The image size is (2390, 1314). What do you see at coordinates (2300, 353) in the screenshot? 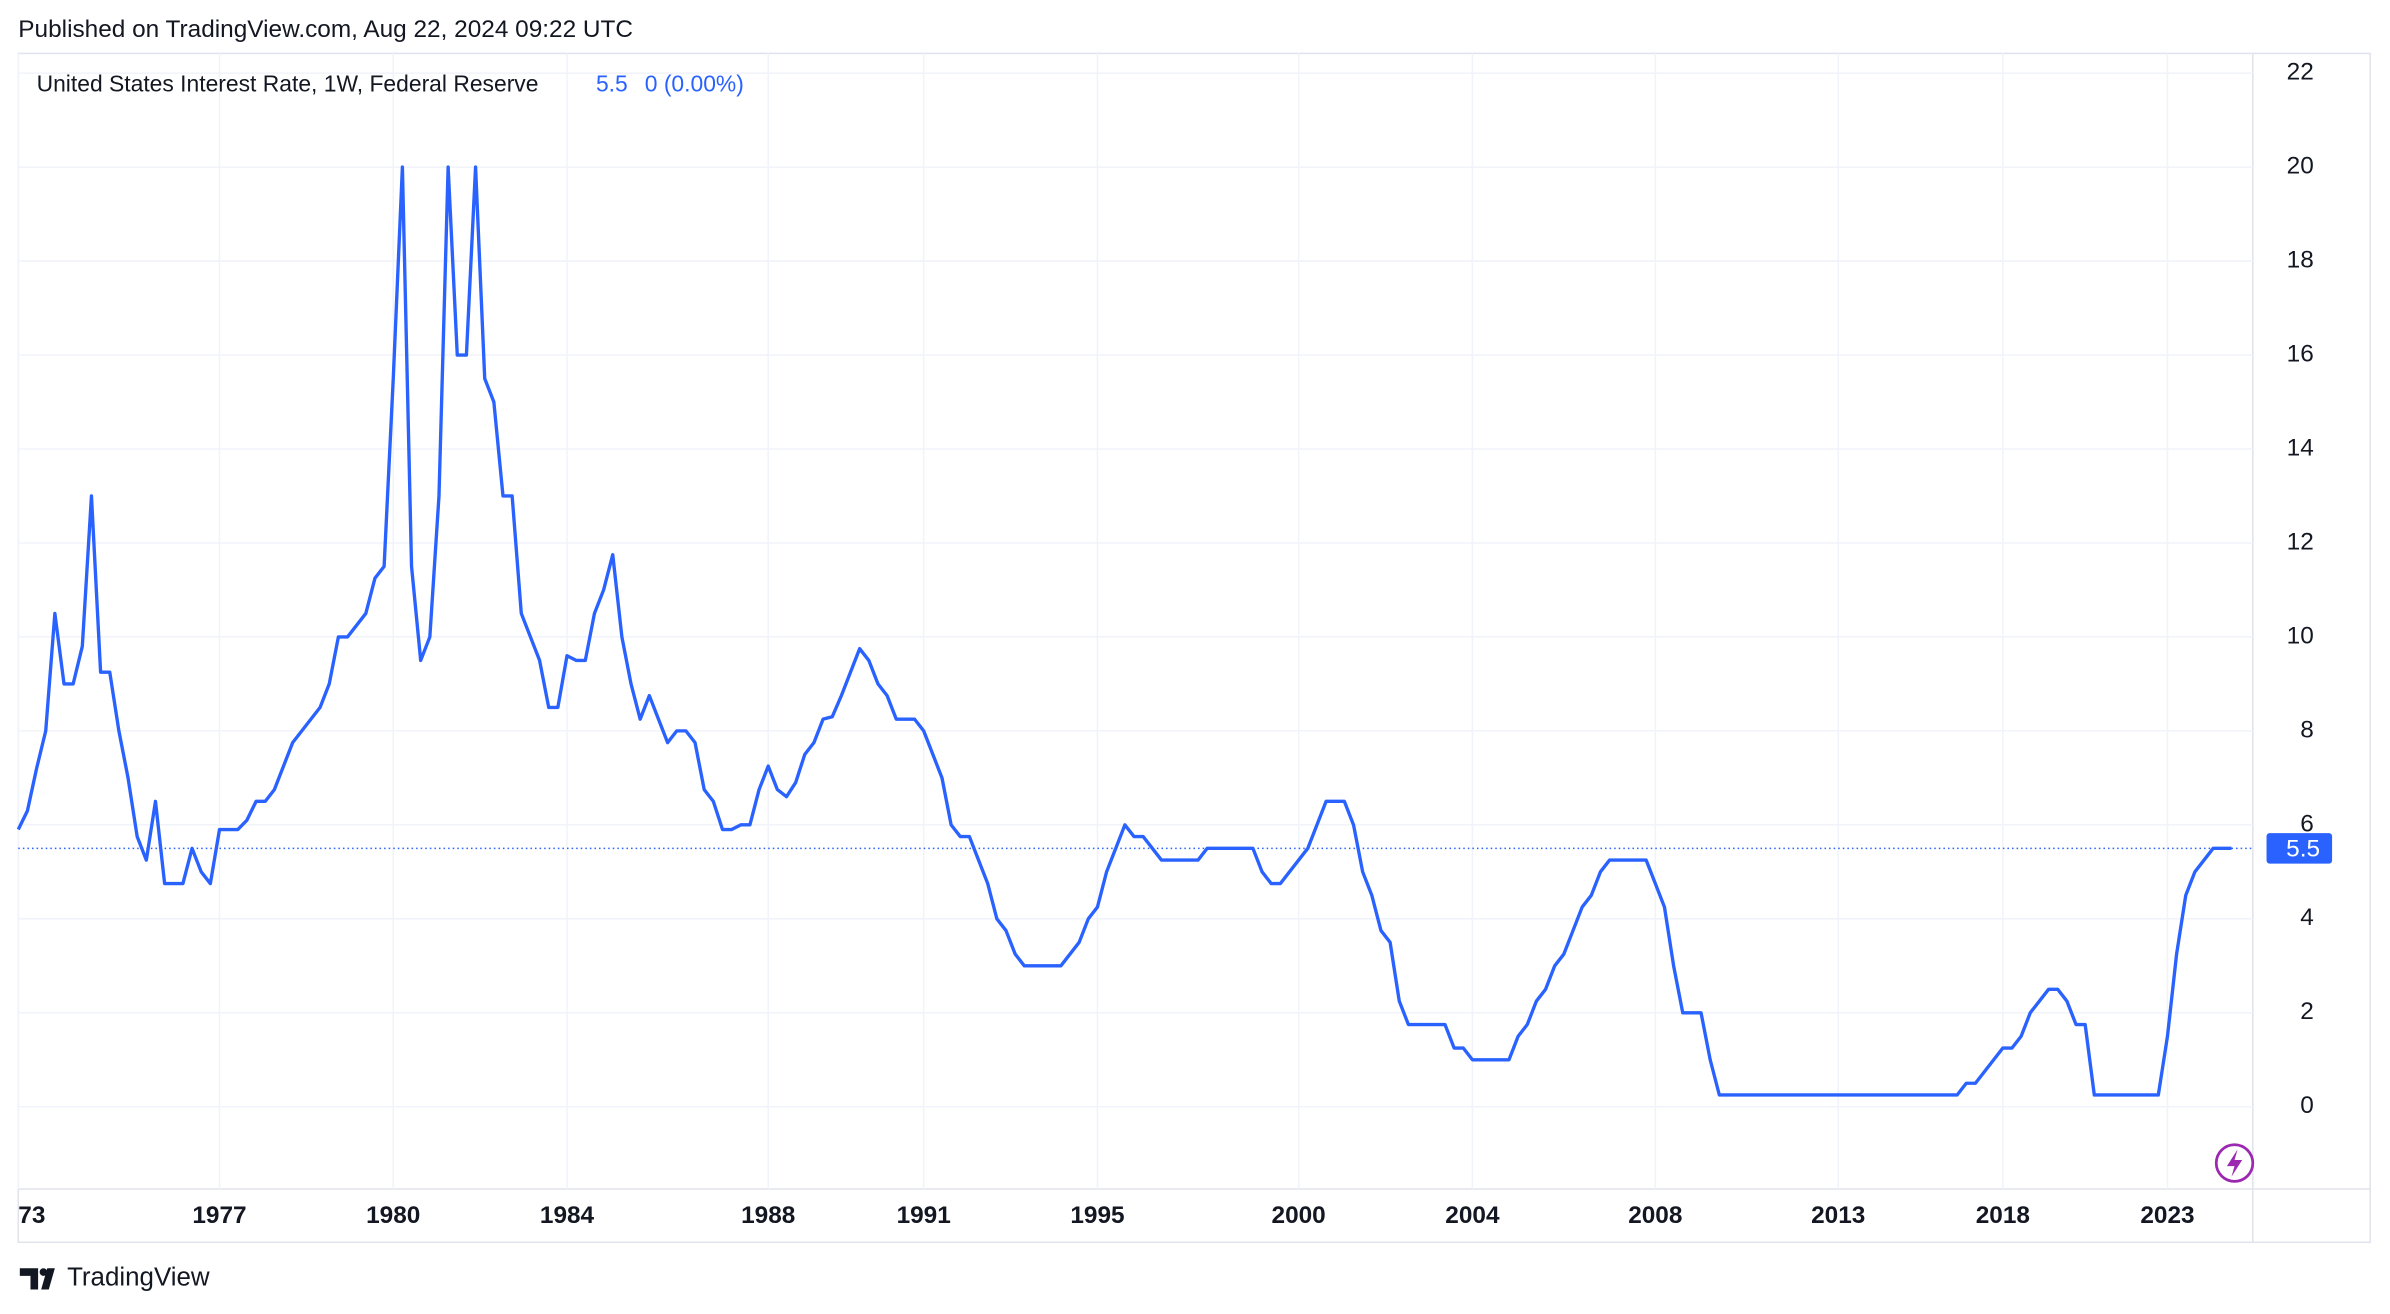
I see `y-tick-label: 16` at bounding box center [2300, 353].